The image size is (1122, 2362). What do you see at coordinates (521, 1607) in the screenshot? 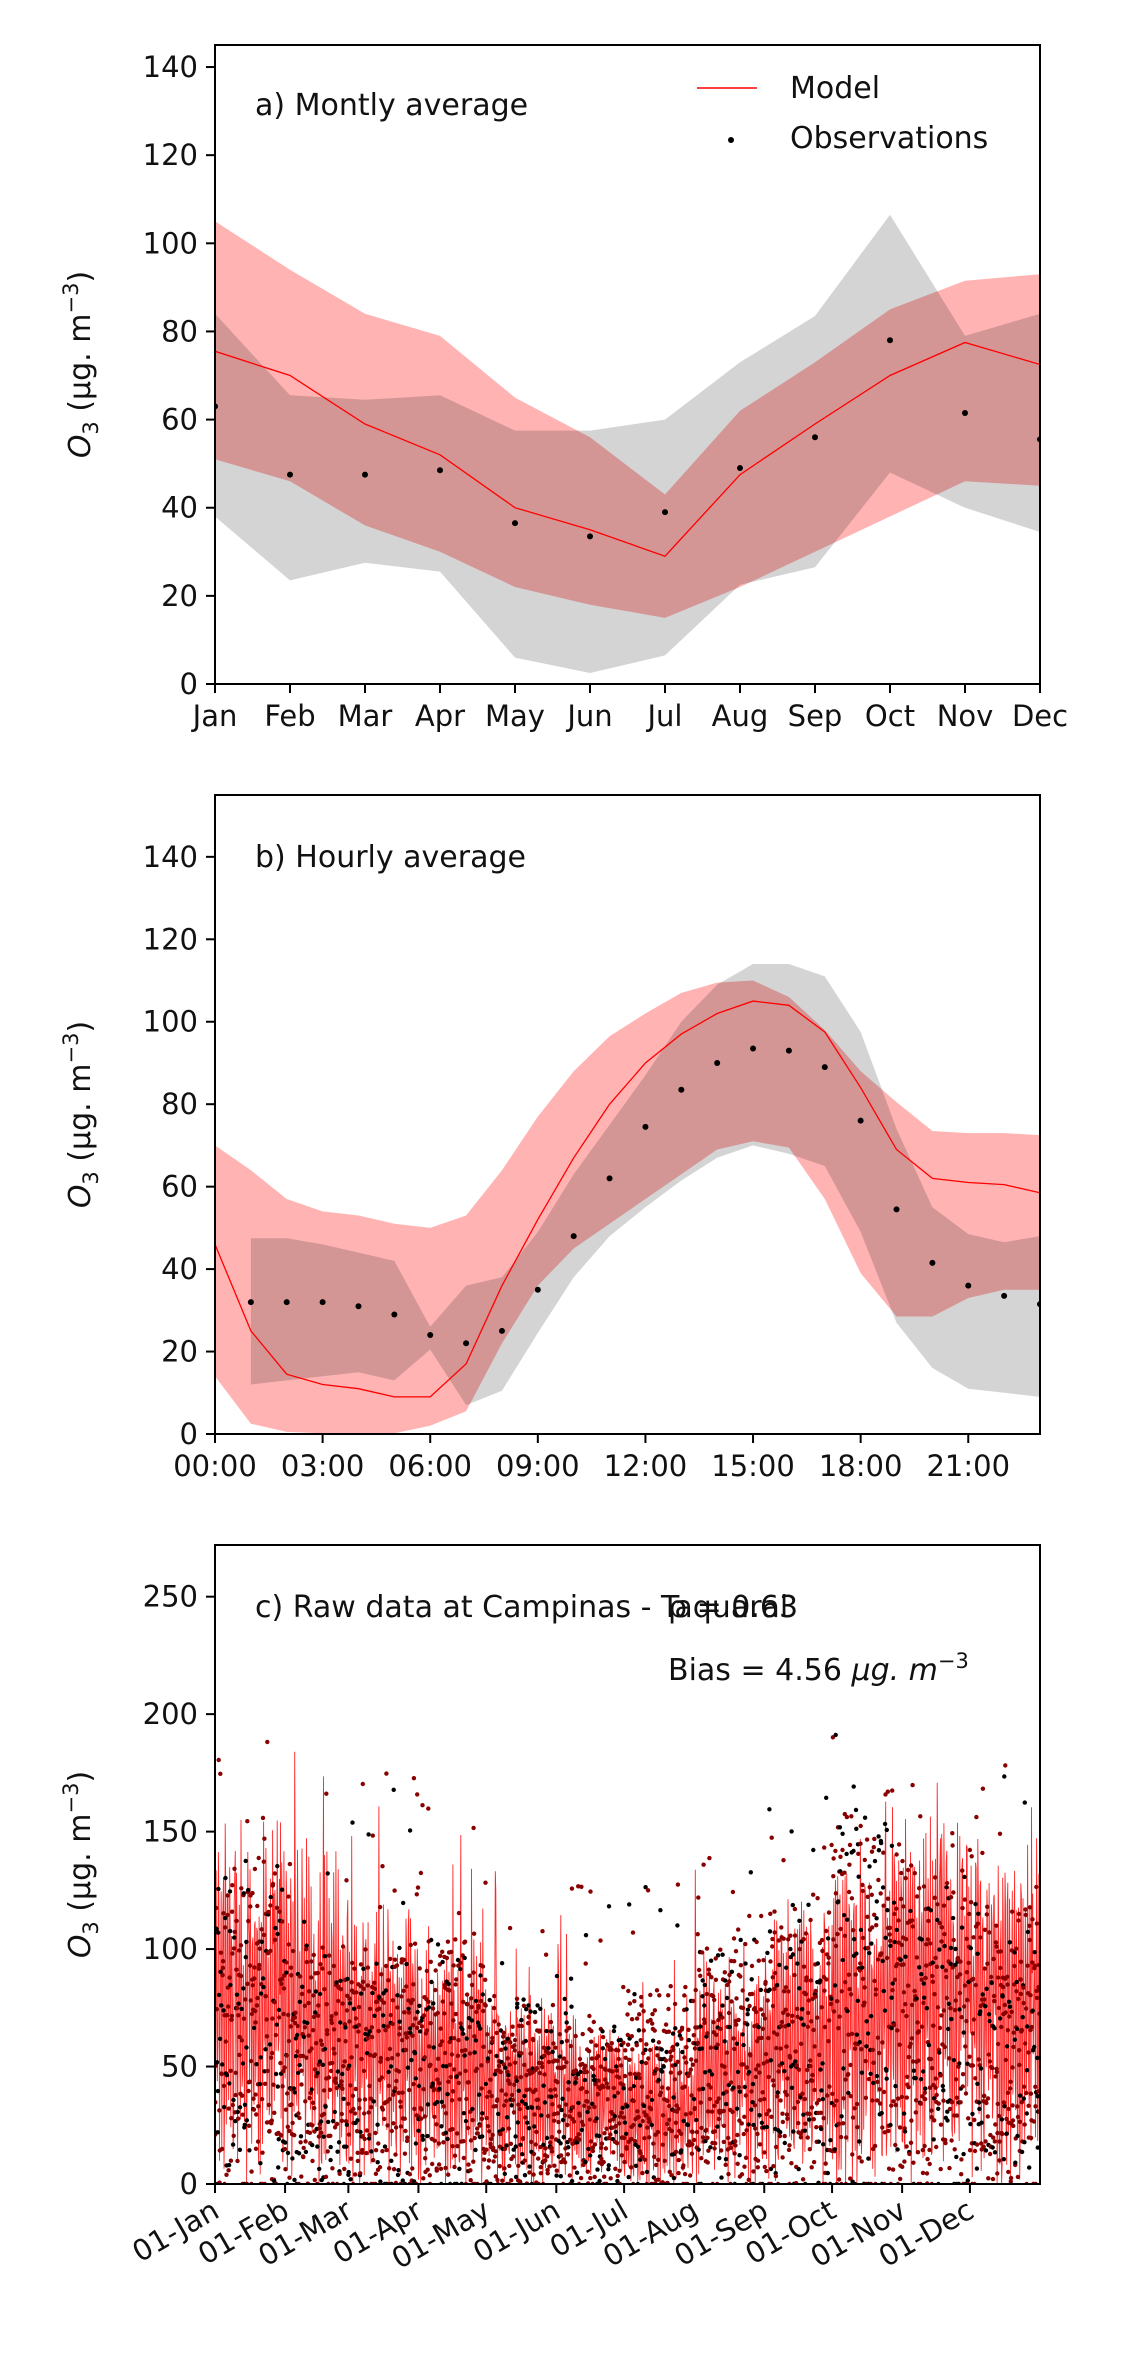
I see `panel-c-label: c) Raw data at Campinas - Taquaral` at bounding box center [521, 1607].